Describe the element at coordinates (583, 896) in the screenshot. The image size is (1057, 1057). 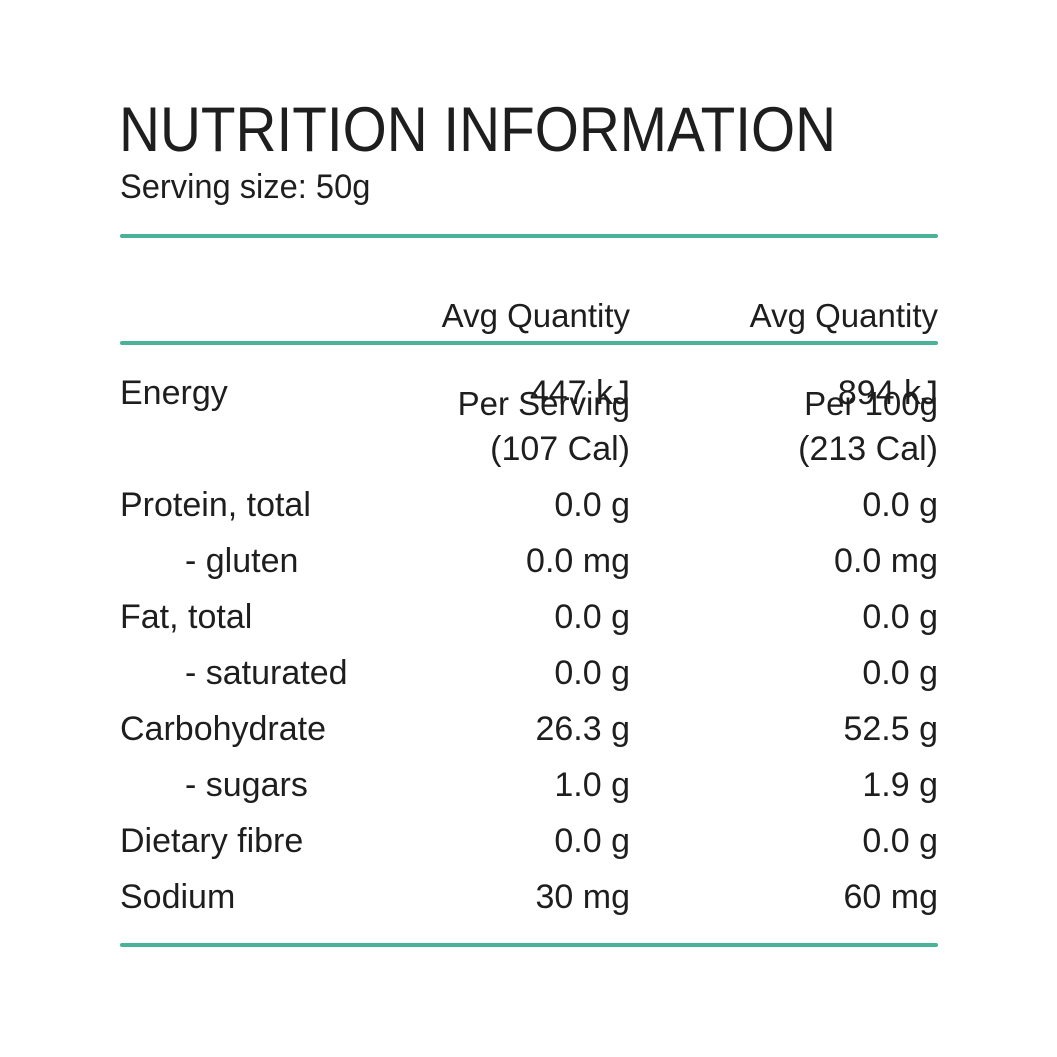
I see `row-value-per-serving: 30 mg` at that location.